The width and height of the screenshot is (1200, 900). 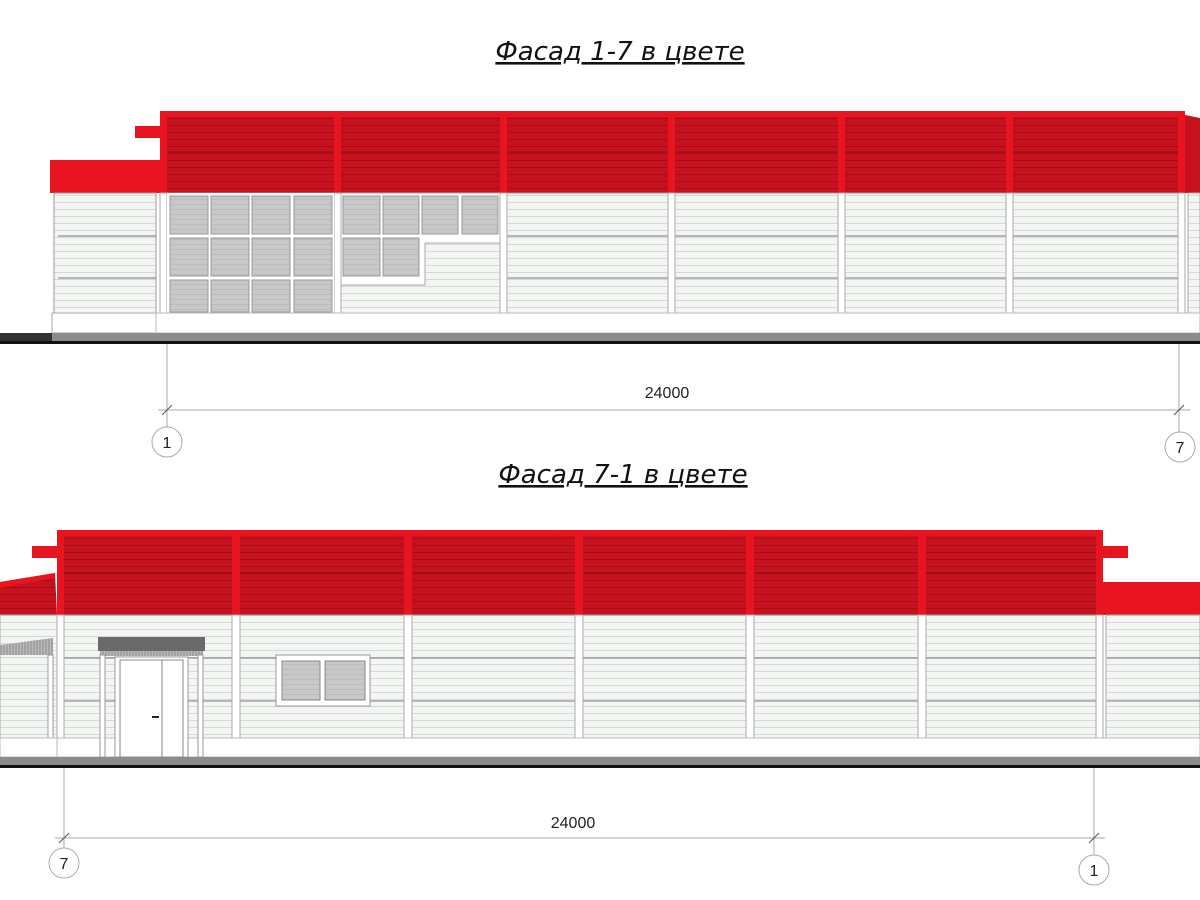 What do you see at coordinates (622, 475) in the screenshot?
I see `facade-title: Фасад 7-1 в цвете` at bounding box center [622, 475].